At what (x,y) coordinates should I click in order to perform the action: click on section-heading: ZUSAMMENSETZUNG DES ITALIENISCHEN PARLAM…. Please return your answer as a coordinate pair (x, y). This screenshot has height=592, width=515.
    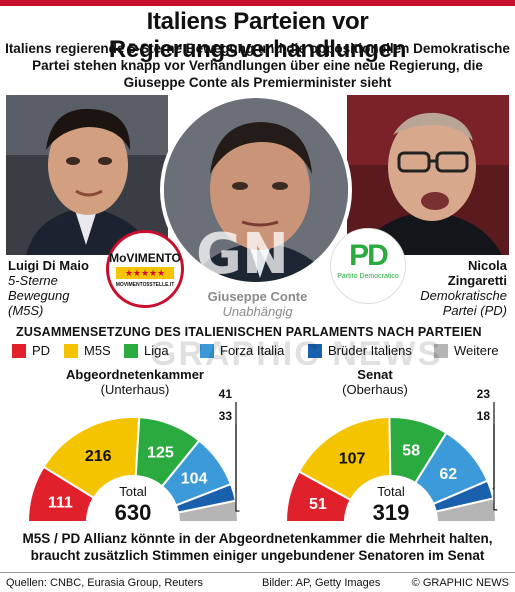
    Looking at the image, I should click on (249, 332).